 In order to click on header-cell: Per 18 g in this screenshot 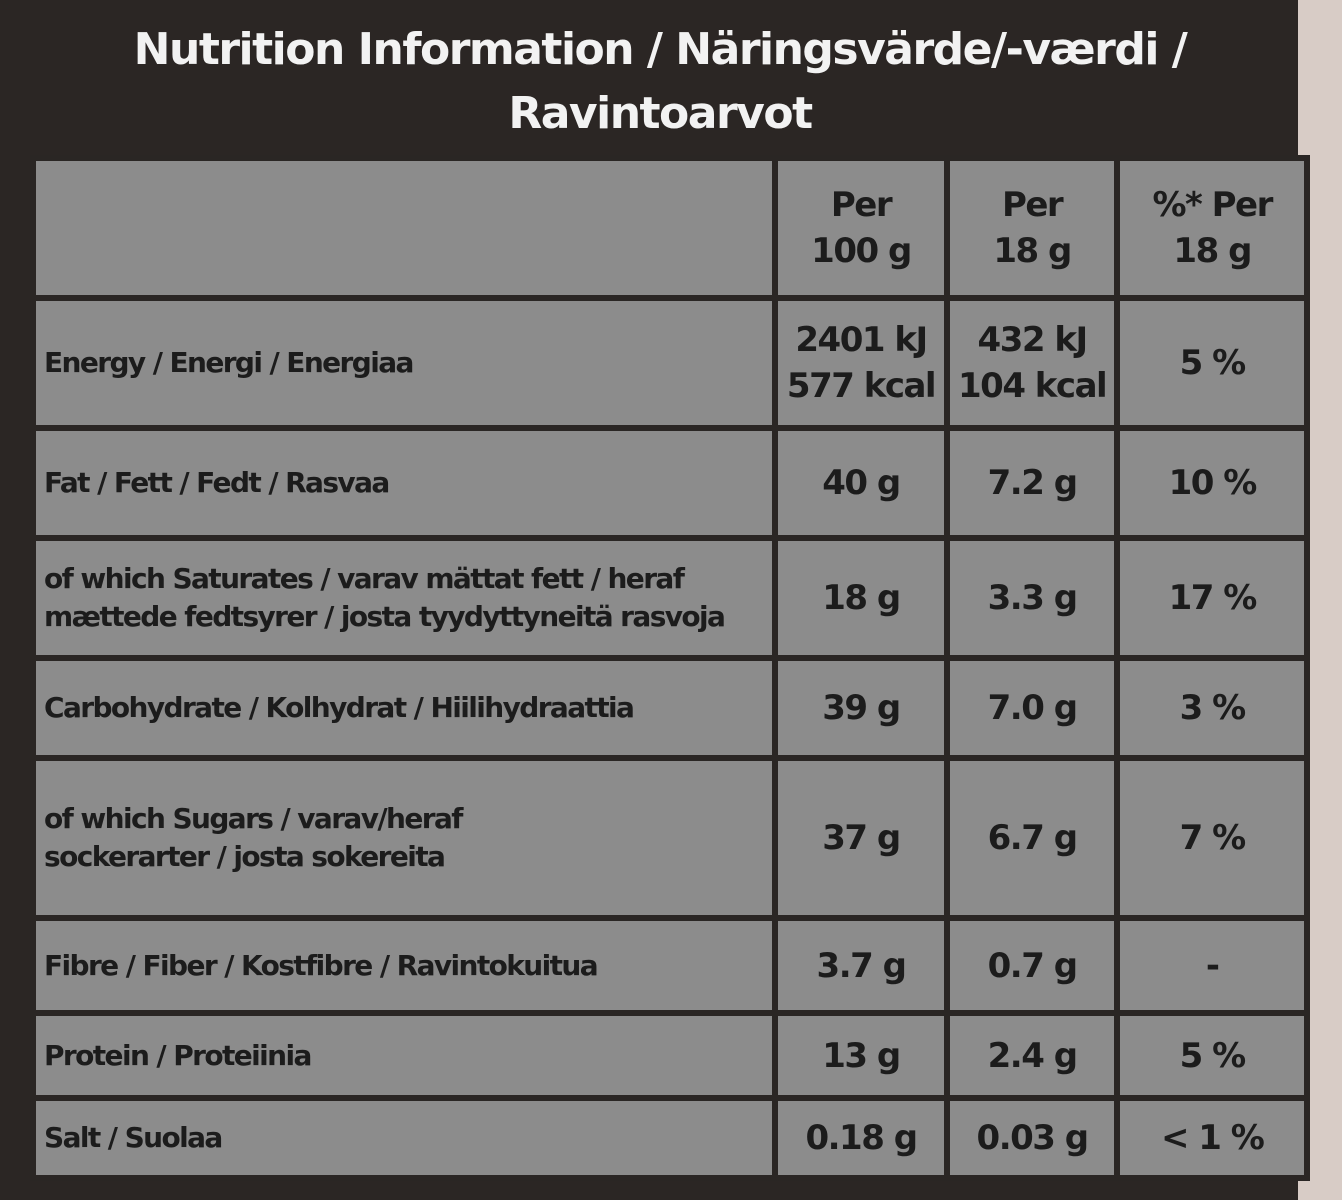, I will do `click(1032, 228)`.